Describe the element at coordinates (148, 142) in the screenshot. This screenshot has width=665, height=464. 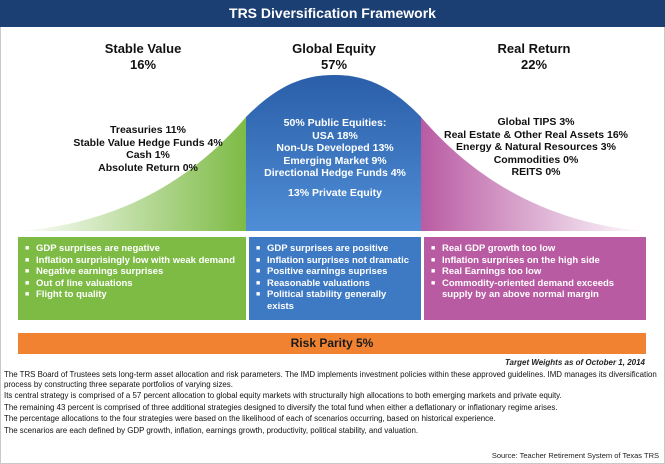
I see `allocation-item: Stable Value Hedge Funds 4%` at that location.